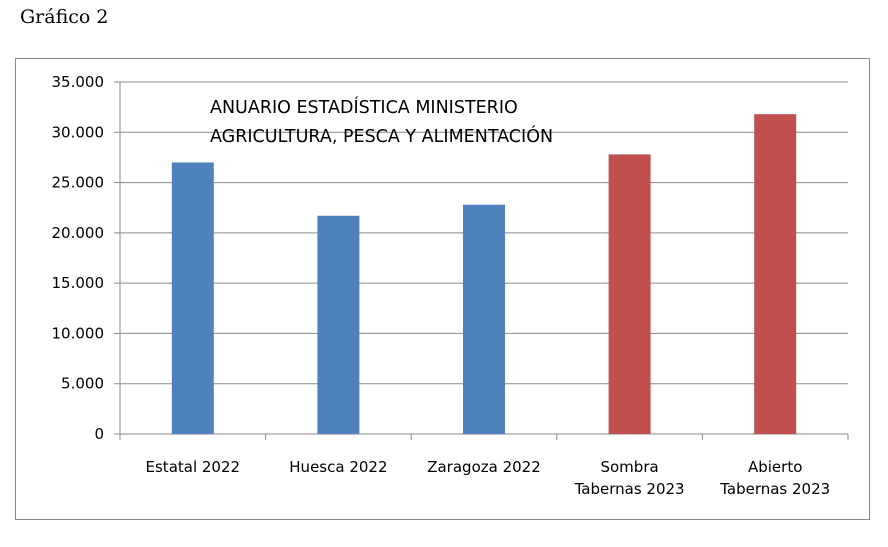  I want to click on chart-annotation-line: ANUARIO ESTADÍSTICA MINISTERIO, so click(364, 107).